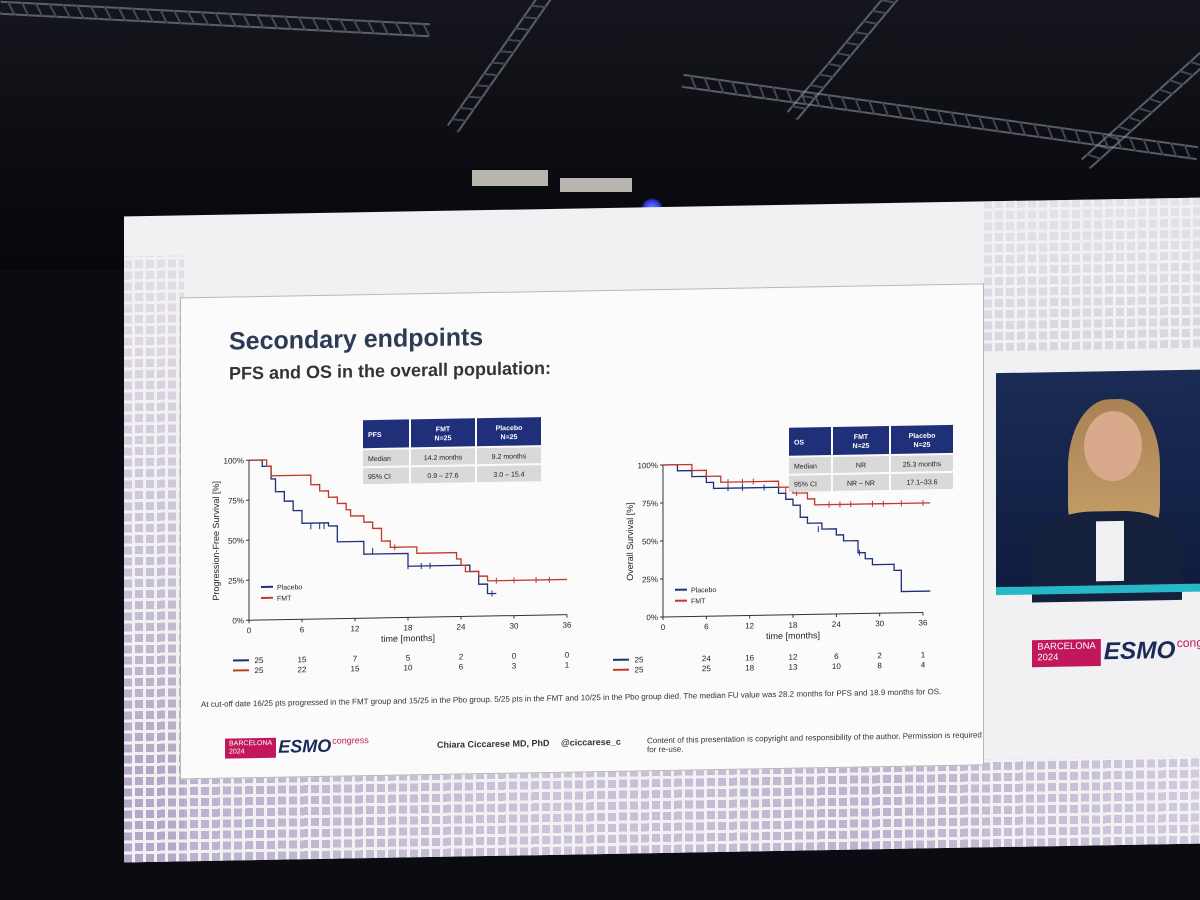 The height and width of the screenshot is (900, 1200). Describe the element at coordinates (749, 657) in the screenshot. I see `os-risk-number: 16` at that location.